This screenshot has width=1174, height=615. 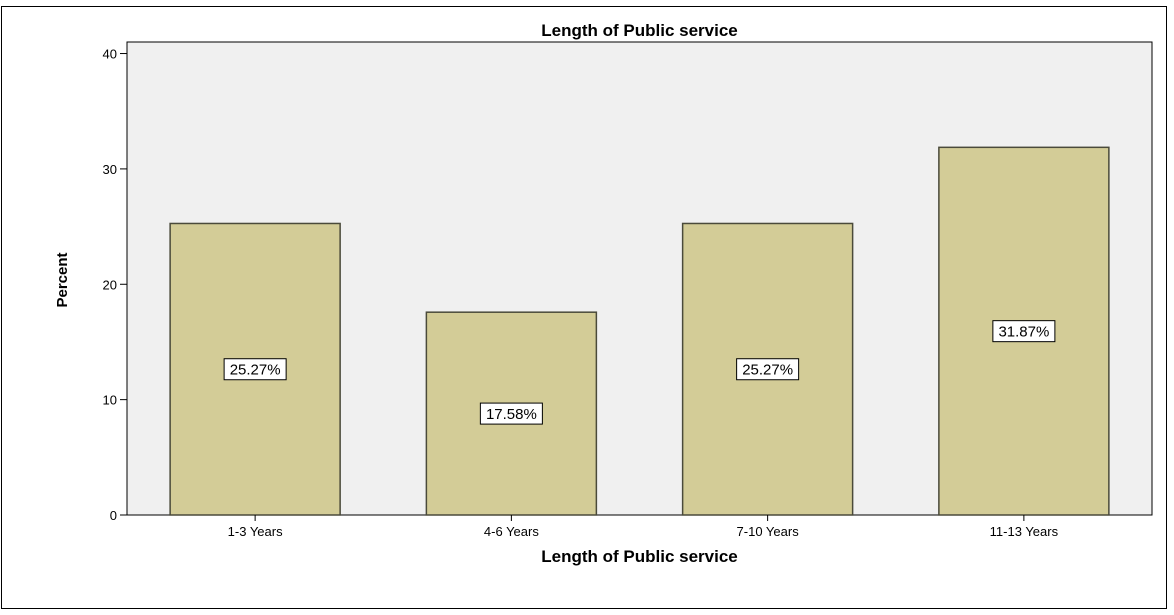 I want to click on y-axis: 0 10 20 30 40, so click(x=115, y=285).